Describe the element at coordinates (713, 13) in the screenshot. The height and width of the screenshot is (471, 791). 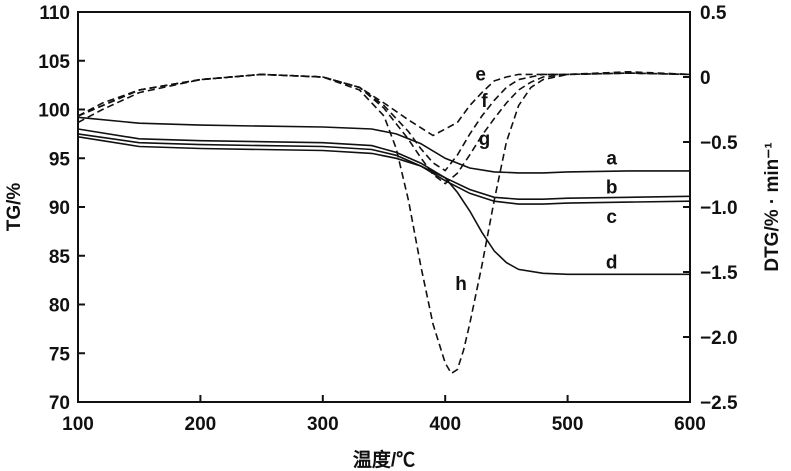
I see `y2-tick-label: 0.5` at that location.